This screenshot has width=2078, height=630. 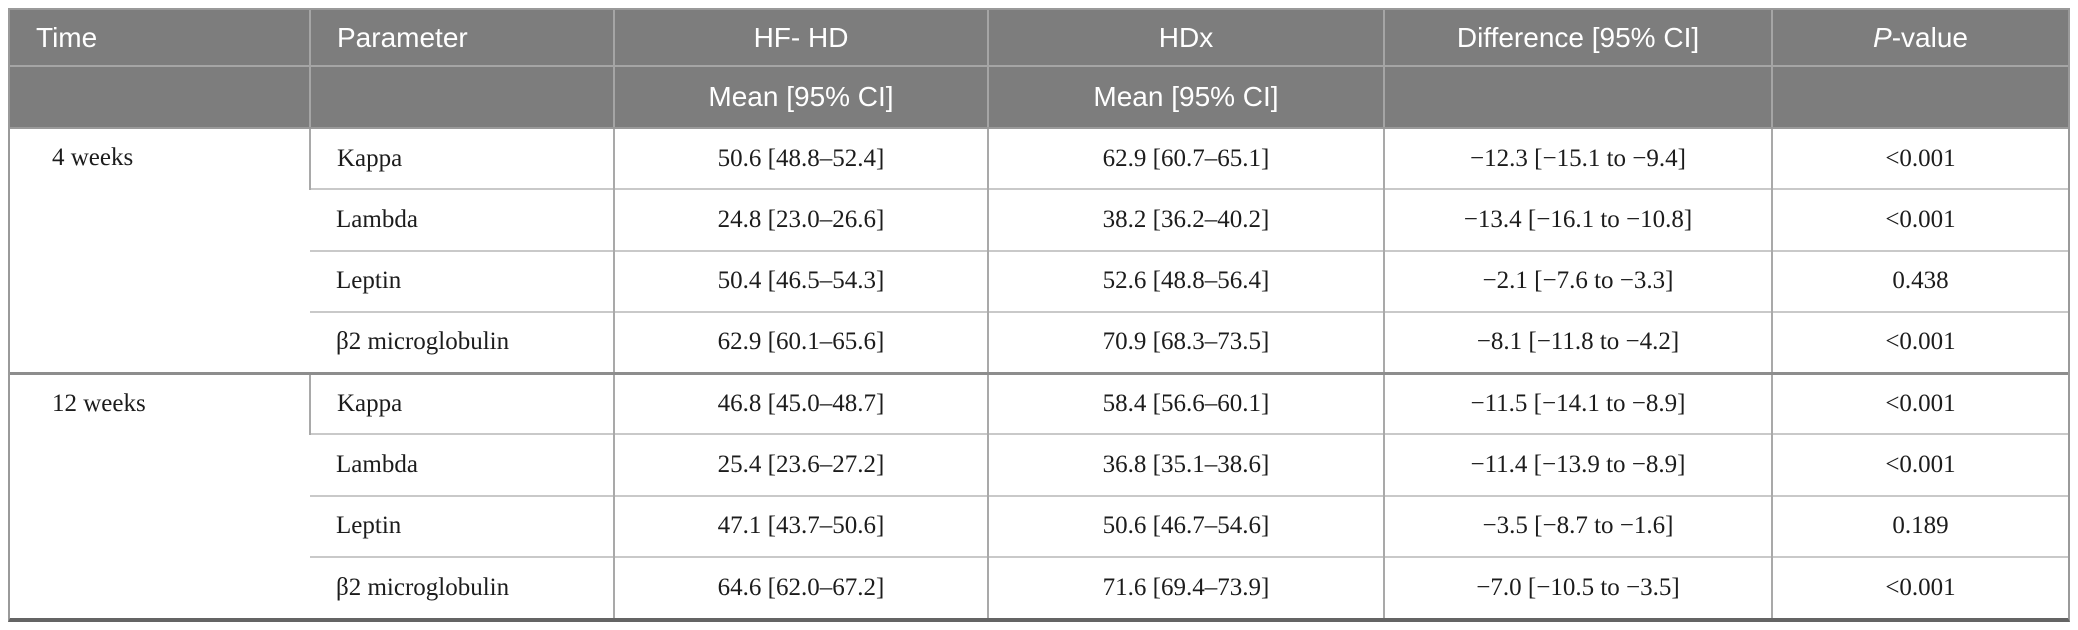 What do you see at coordinates (800, 219) in the screenshot?
I see `hfhd-cell: 24.8 [23.0–26.6]` at bounding box center [800, 219].